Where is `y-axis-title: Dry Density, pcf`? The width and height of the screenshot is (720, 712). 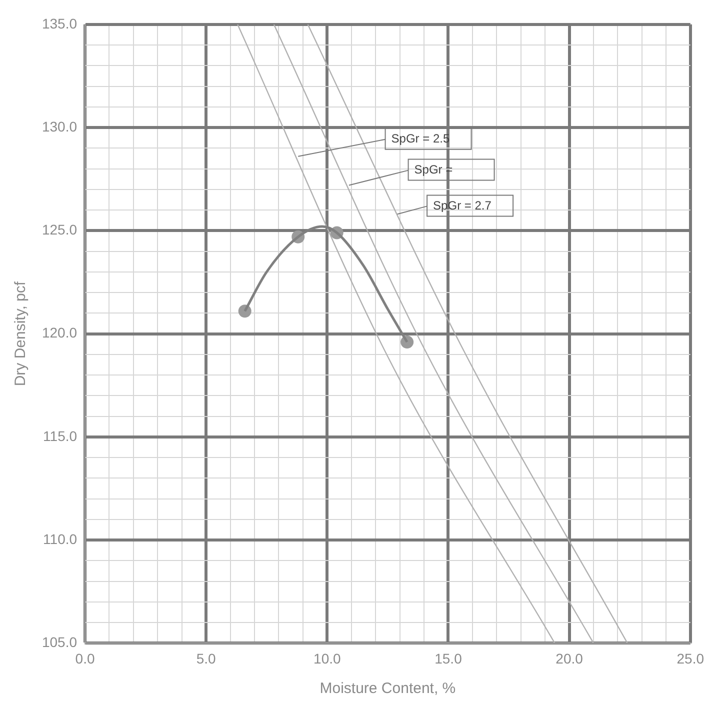
y-axis-title: Dry Density, pcf is located at coordinates (21, 333).